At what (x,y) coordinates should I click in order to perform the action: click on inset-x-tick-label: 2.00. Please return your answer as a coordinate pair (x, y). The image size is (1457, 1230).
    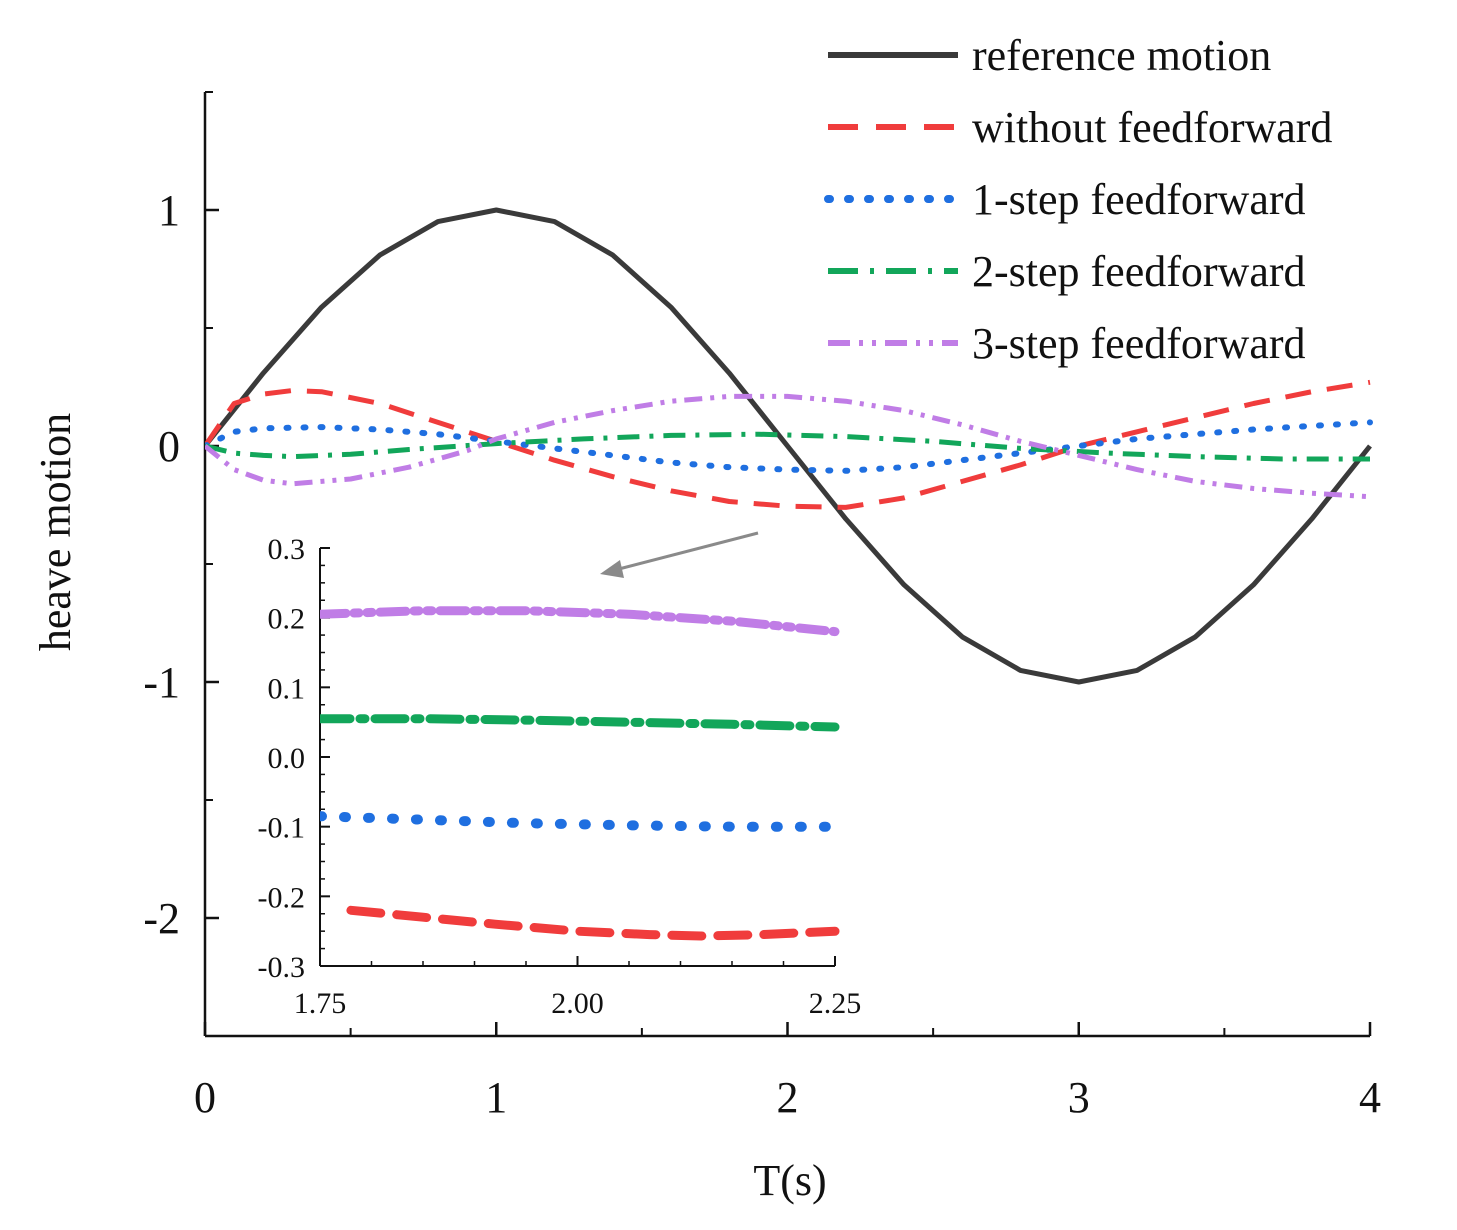
    Looking at the image, I should click on (577, 1003).